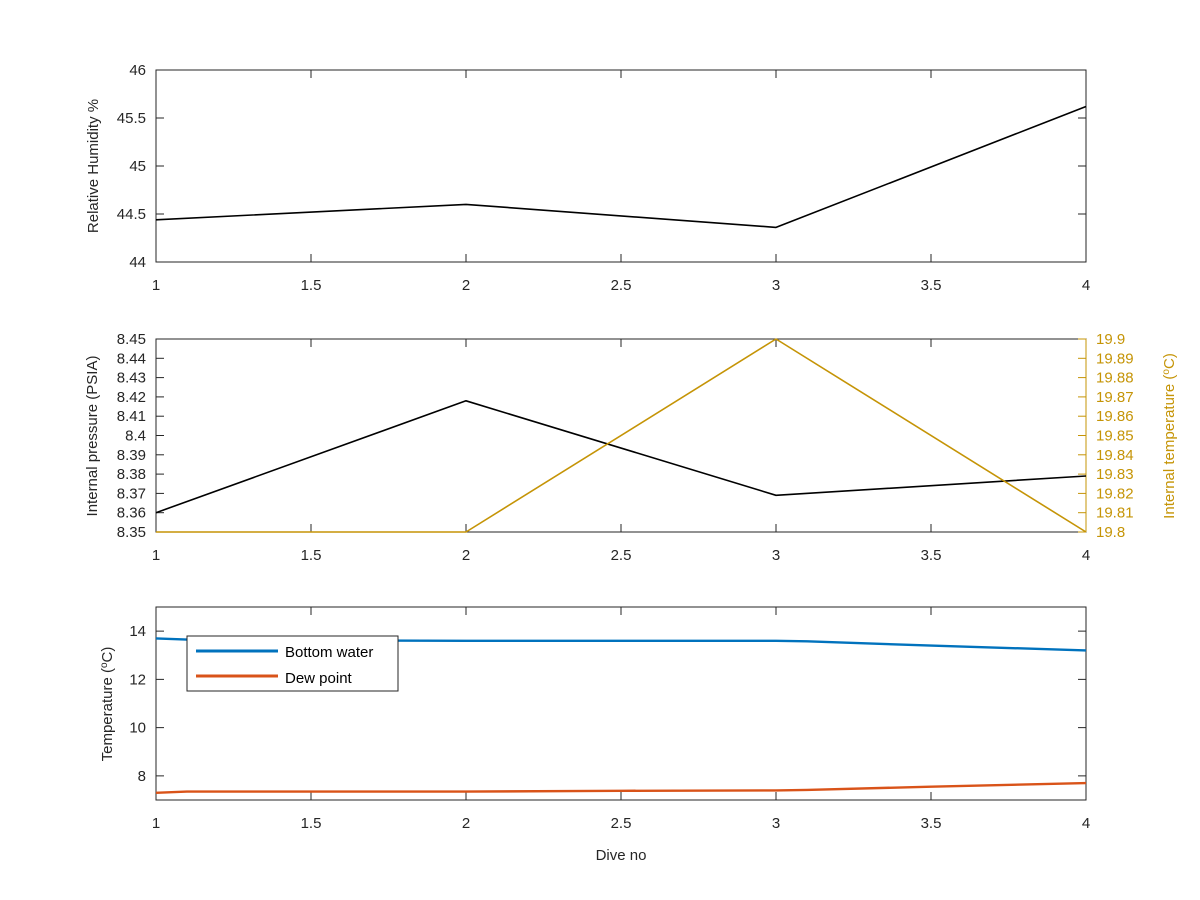 The image size is (1200, 900). I want to click on humidity-series, so click(621, 167).